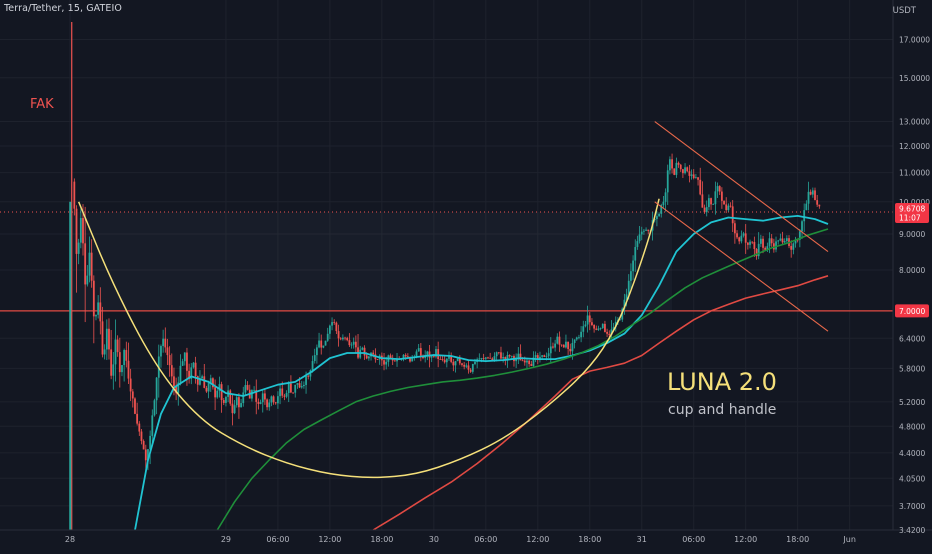 The image size is (932, 554). Describe the element at coordinates (914, 39) in the screenshot. I see `y-tick-label: 17.0000` at that location.